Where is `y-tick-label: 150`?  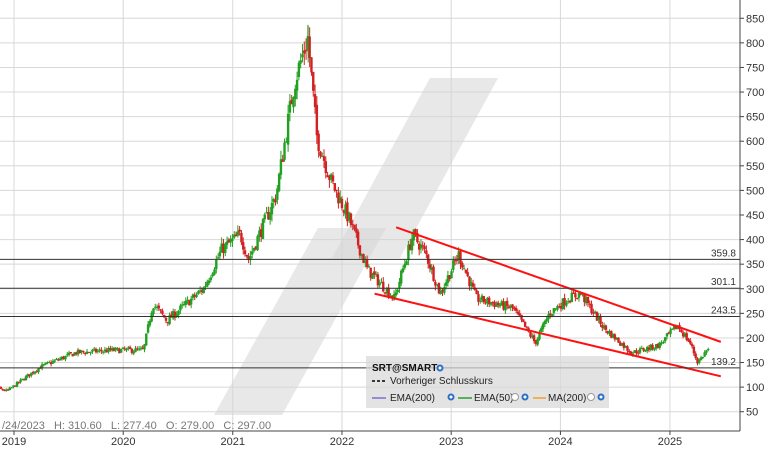 y-tick-label: 150 is located at coordinates (755, 364).